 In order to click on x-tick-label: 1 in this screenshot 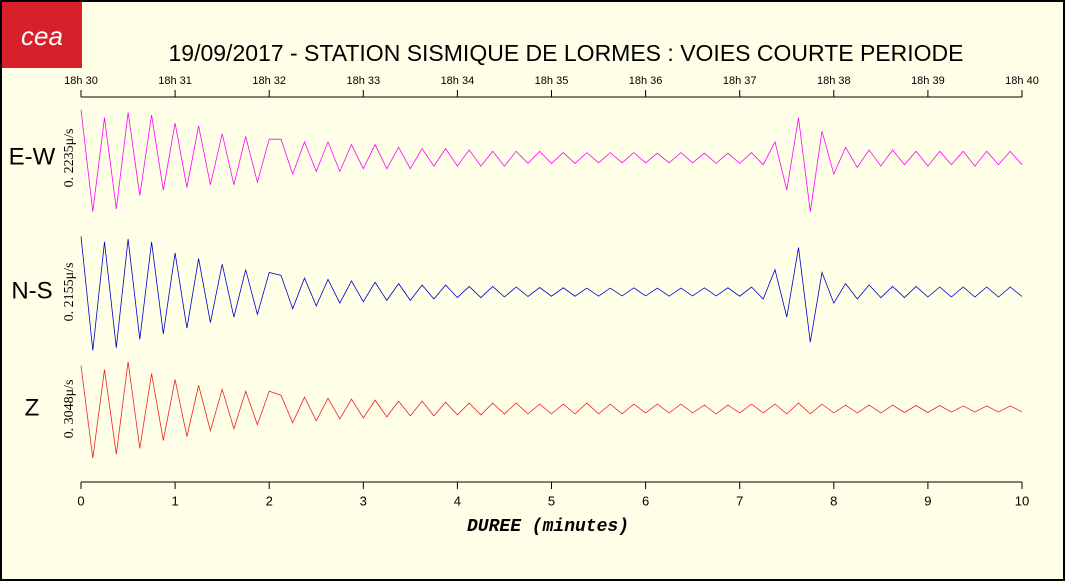, I will do `click(174, 500)`.